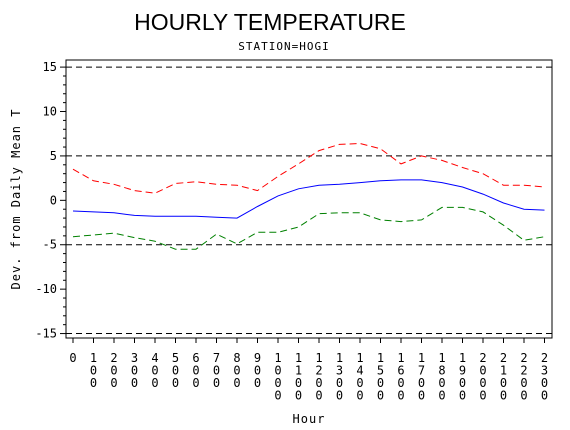  I want to click on x-tick-label: 0, so click(72, 358).